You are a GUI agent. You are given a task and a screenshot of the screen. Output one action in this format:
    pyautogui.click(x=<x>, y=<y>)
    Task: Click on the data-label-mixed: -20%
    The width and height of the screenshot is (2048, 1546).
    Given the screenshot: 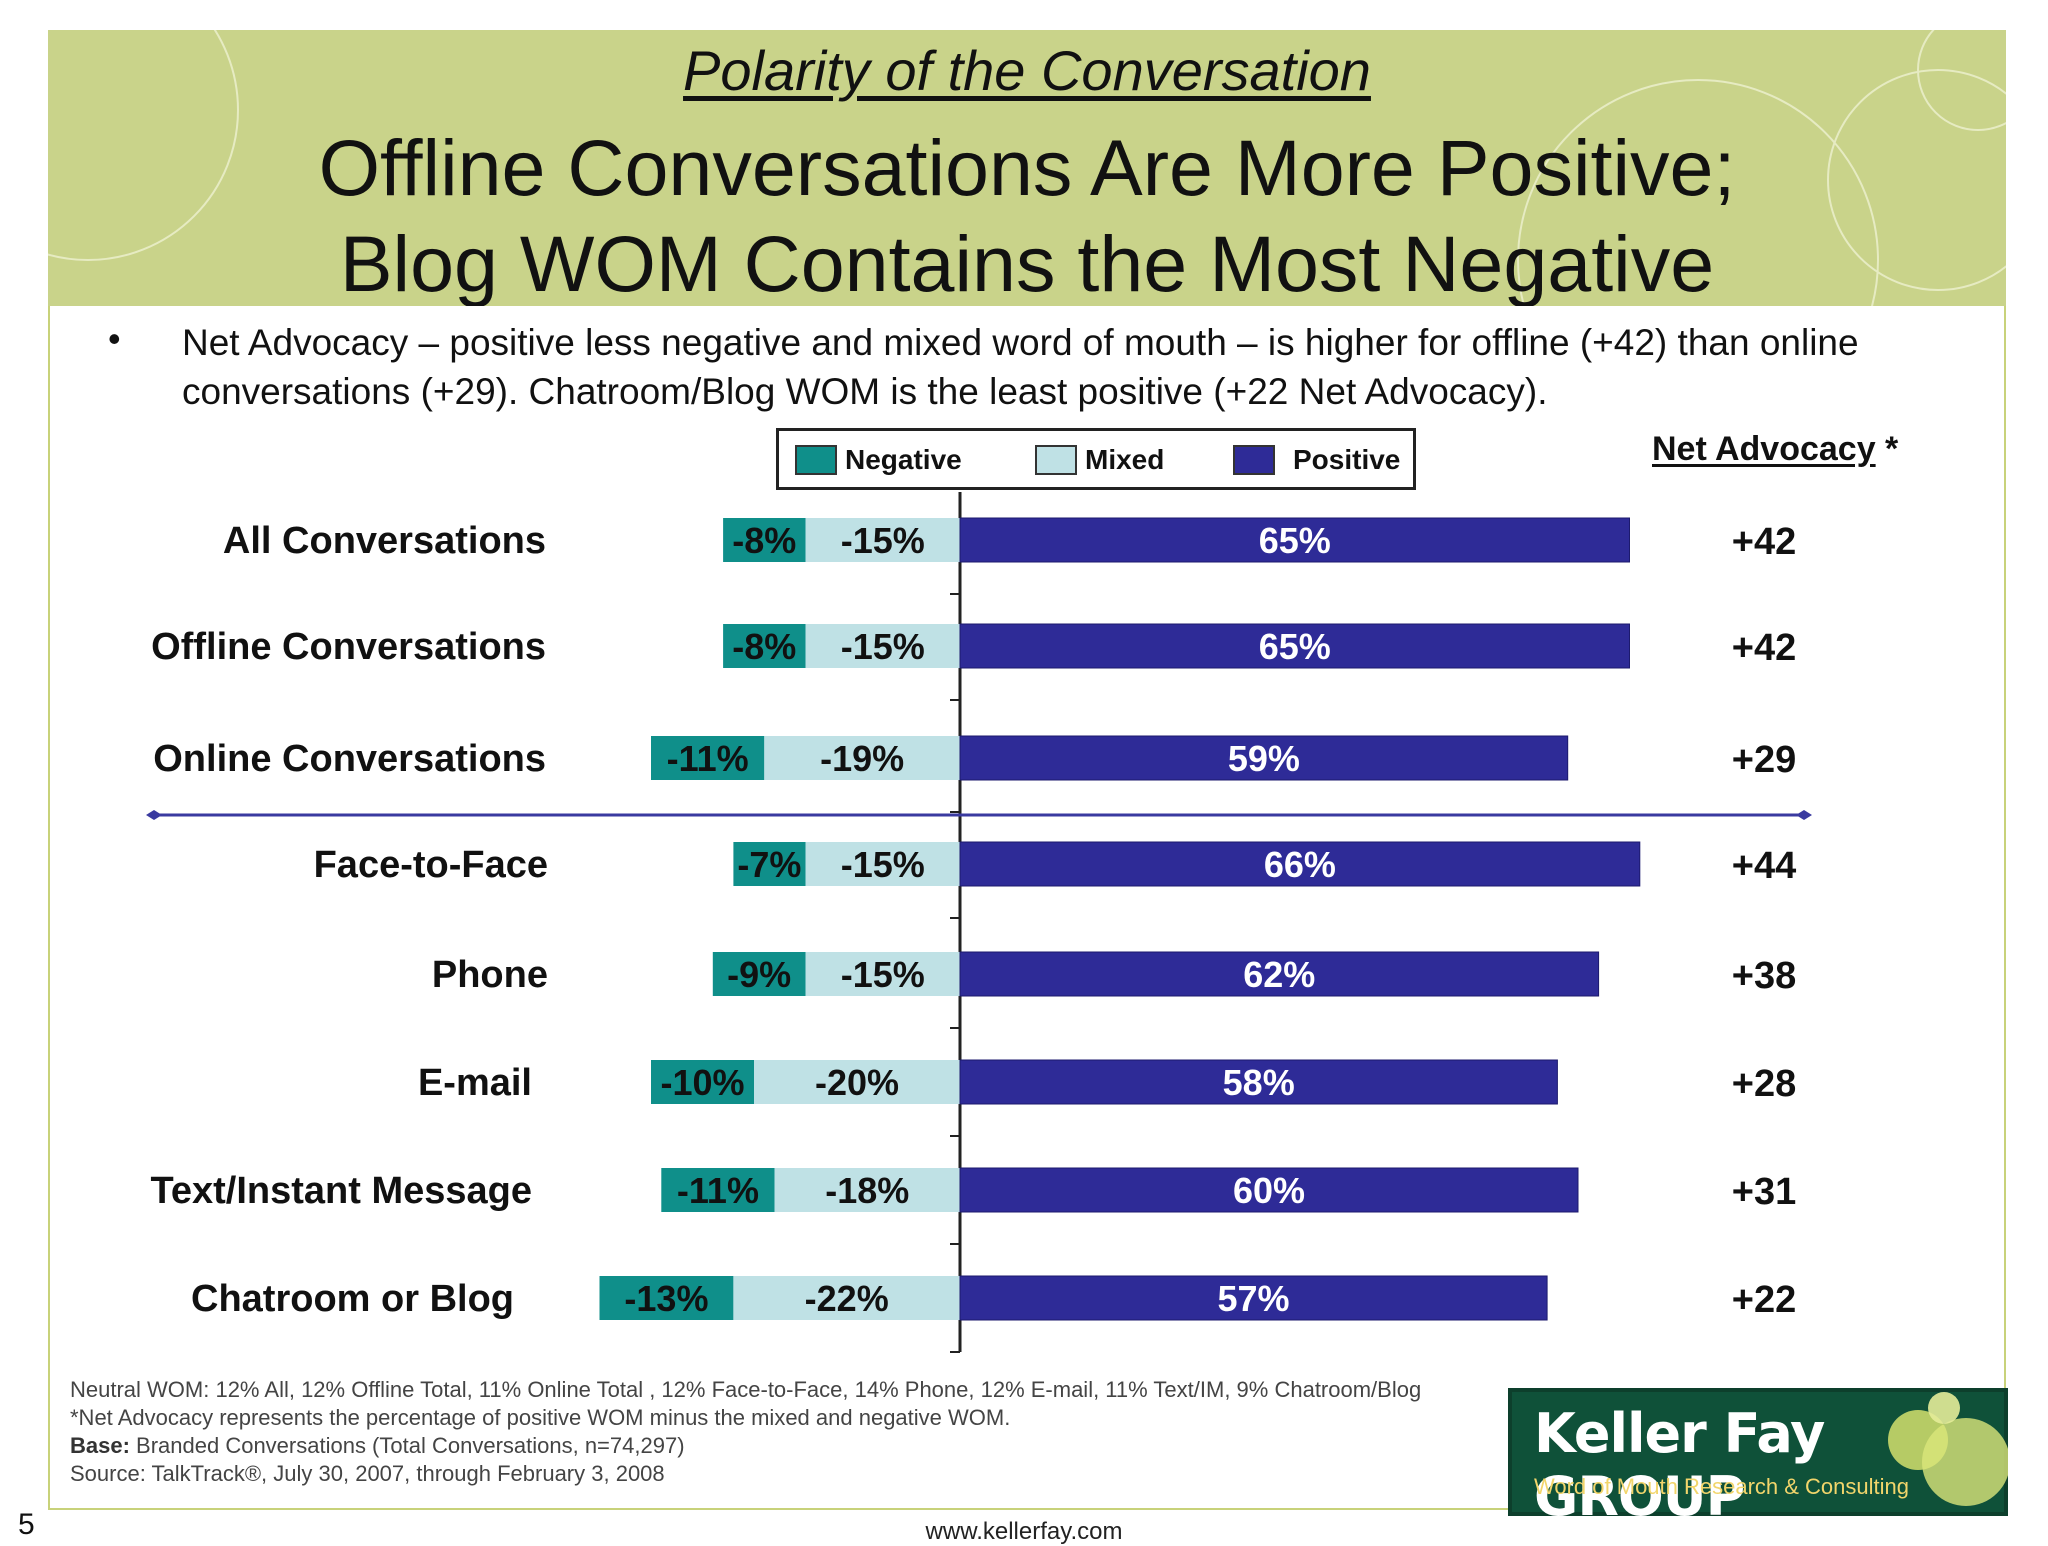 What is the action you would take?
    pyautogui.click(x=857, y=1082)
    